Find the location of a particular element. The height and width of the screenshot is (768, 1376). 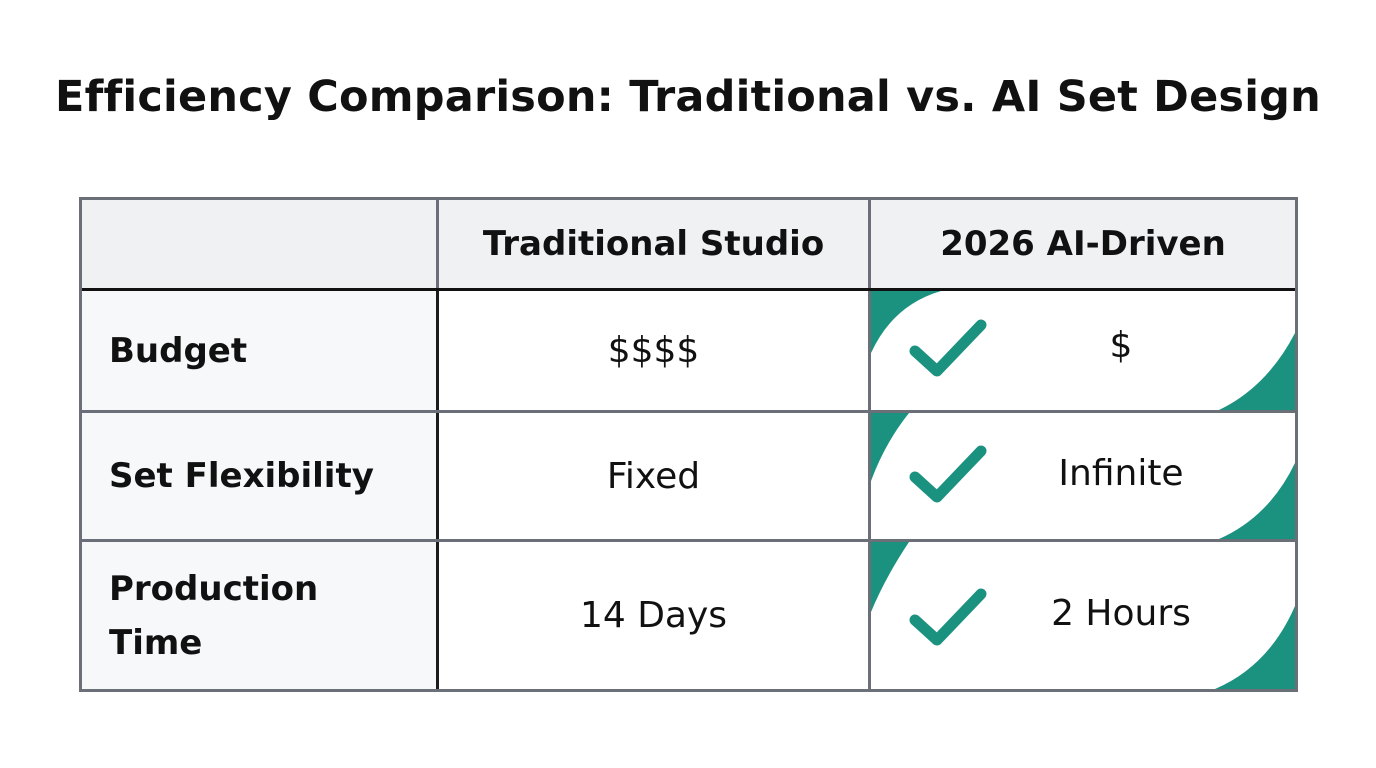

traditional-value: 14 Days is located at coordinates (653, 615).